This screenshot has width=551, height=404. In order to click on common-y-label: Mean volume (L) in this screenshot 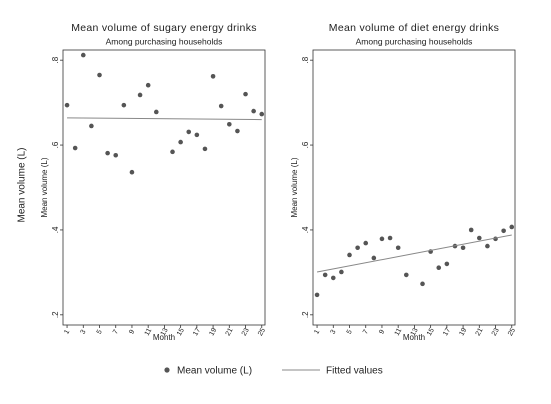, I will do `click(22, 184)`.